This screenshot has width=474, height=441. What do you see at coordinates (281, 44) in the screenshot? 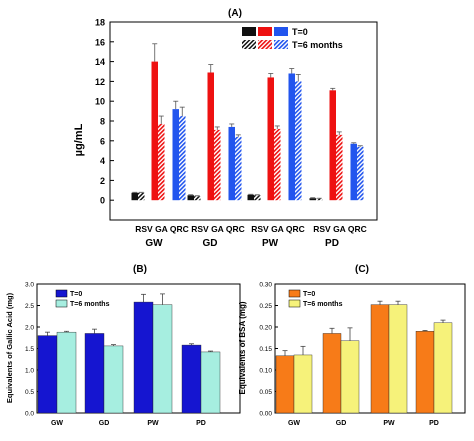
I see `legend-swatch-qrc-t6` at bounding box center [281, 44].